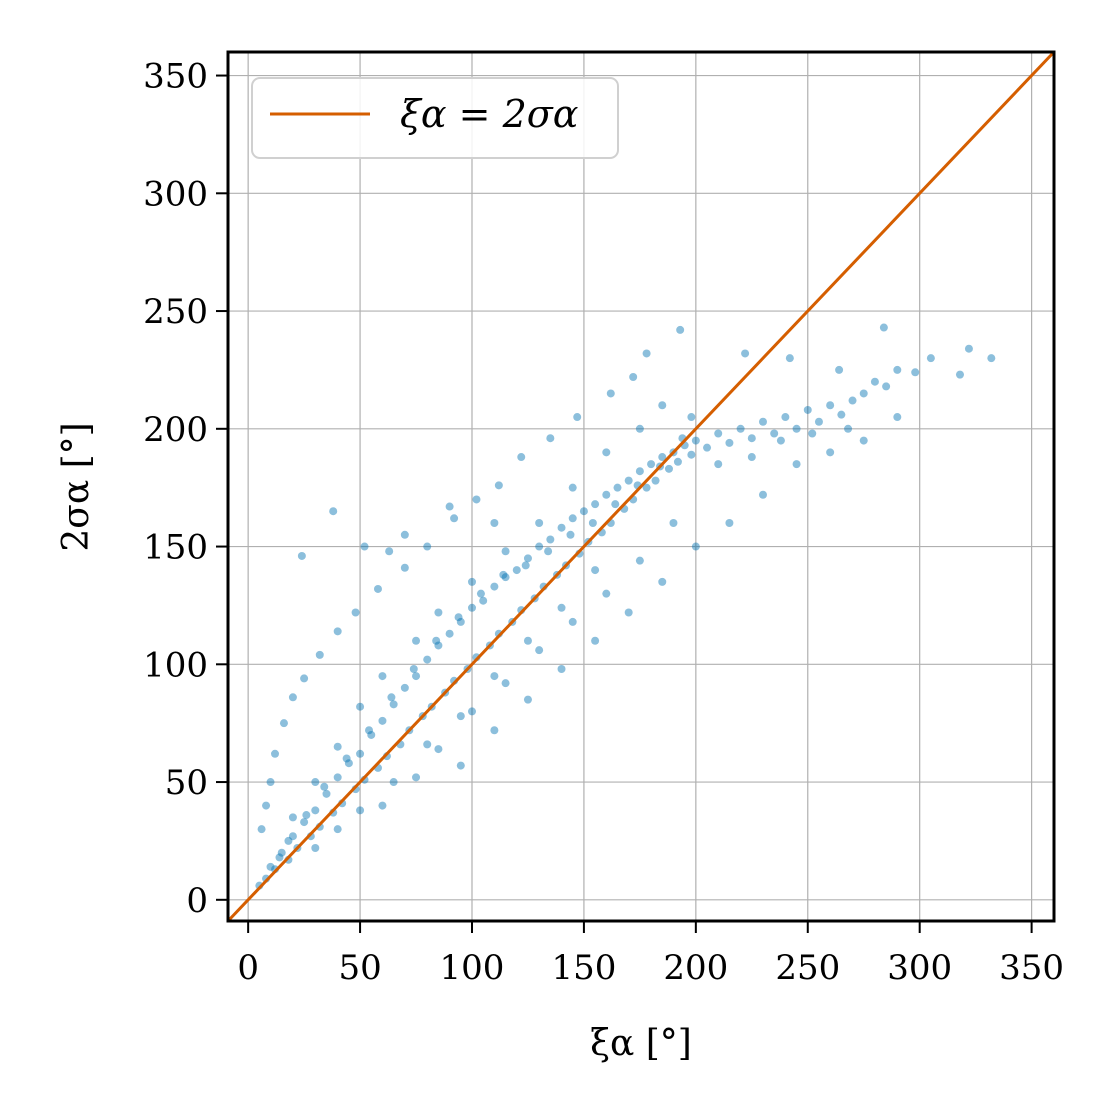 The height and width of the screenshot is (1120, 1120). I want to click on y-tick-label: 150, so click(175, 548).